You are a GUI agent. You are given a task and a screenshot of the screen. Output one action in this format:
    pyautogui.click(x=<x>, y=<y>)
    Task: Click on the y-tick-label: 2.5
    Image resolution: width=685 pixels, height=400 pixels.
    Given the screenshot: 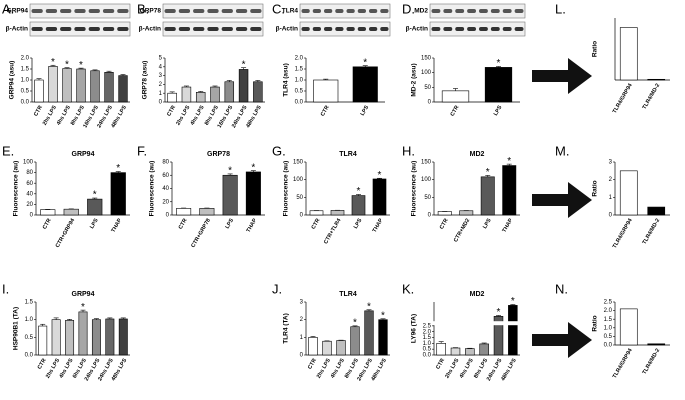 What is the action you would take?
    pyautogui.click(x=608, y=303)
    